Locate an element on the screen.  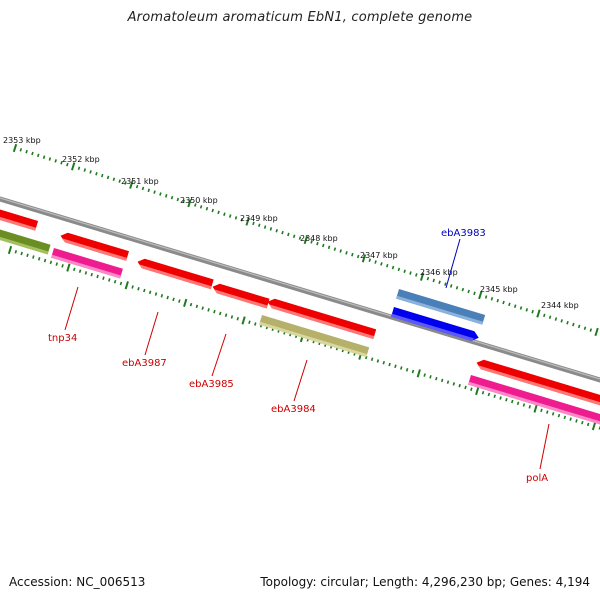
gene-label-ebA3984: ebA3984 is located at coordinates (293, 409).